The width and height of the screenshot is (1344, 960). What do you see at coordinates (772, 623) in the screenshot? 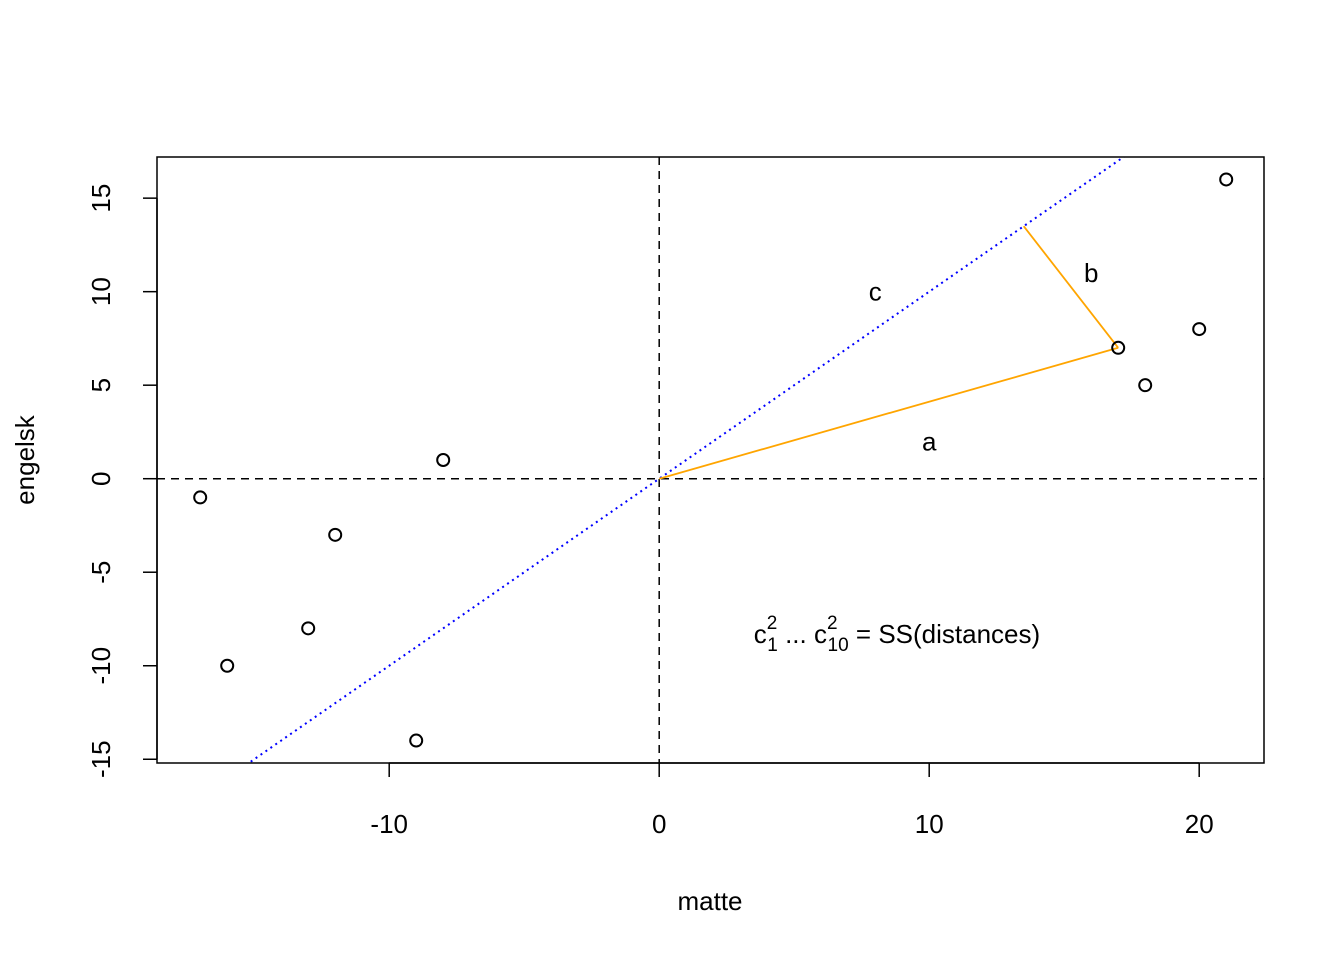
I see `formula-sup1: 2` at bounding box center [772, 623].